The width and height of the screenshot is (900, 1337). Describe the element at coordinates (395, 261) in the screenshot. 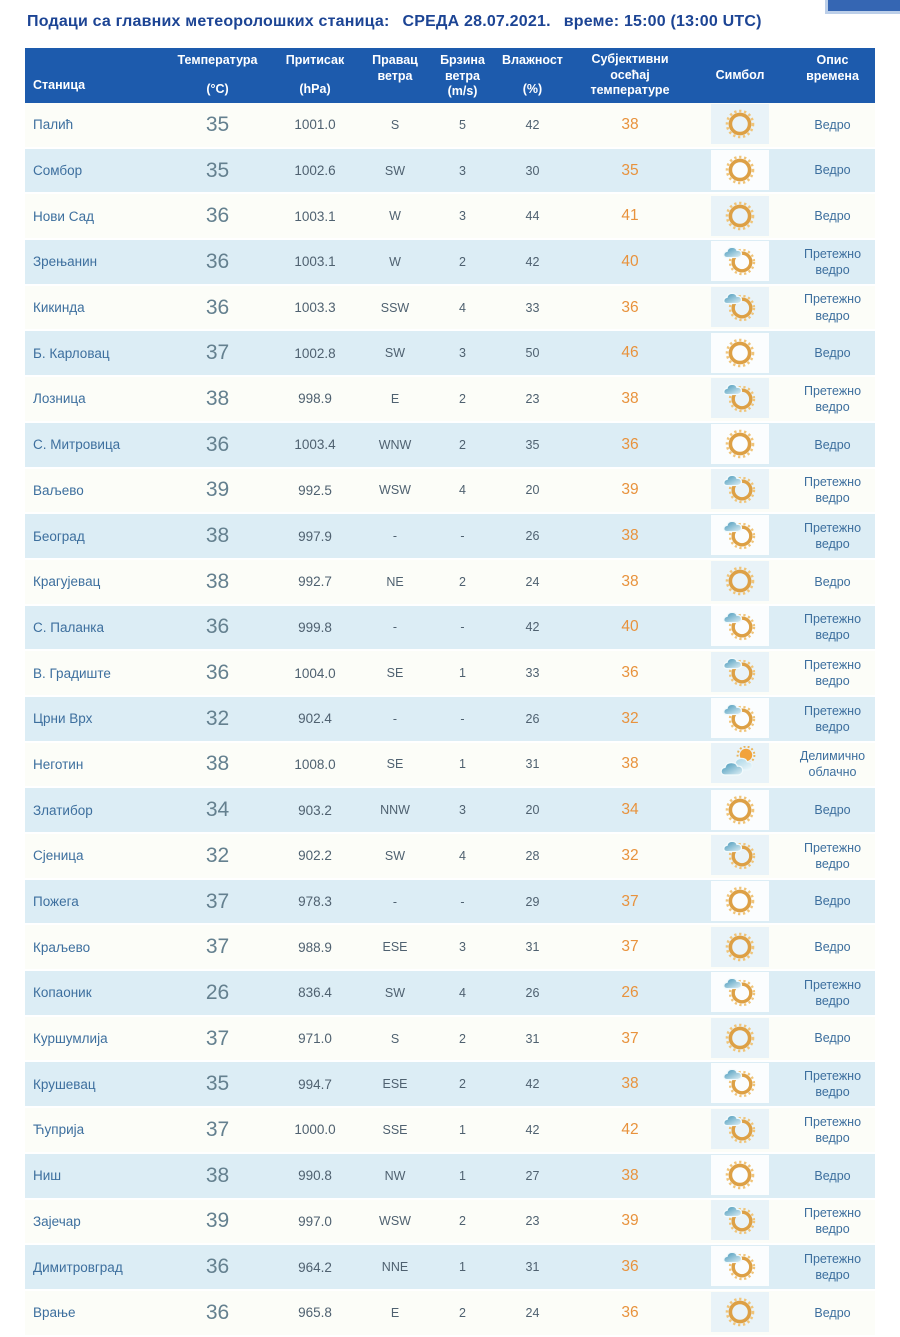

I see `wind-direction-value: W` at that location.